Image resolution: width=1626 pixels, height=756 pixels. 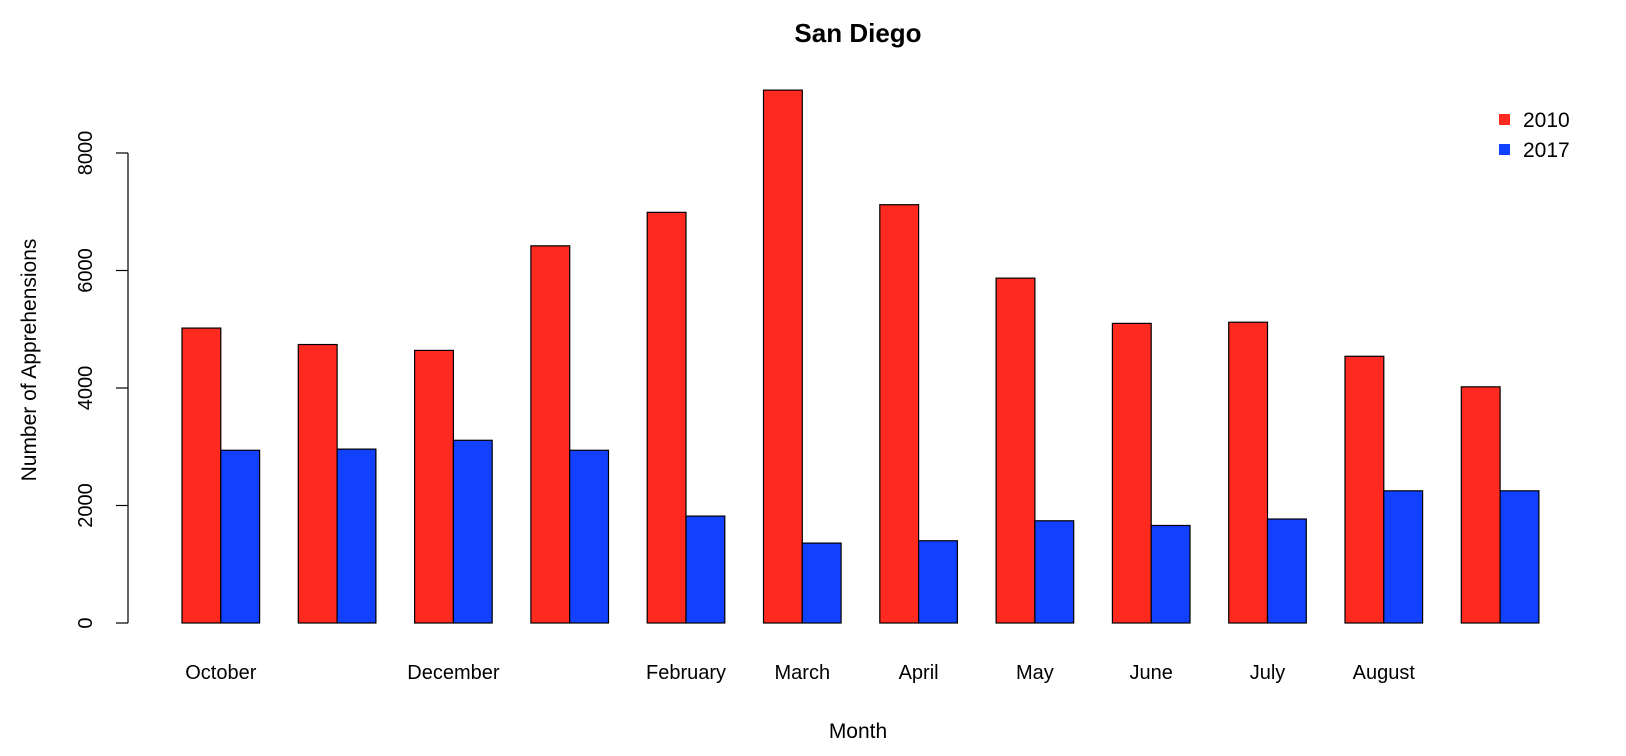 What do you see at coordinates (1534, 135) in the screenshot?
I see `legend: 2010 2017` at bounding box center [1534, 135].